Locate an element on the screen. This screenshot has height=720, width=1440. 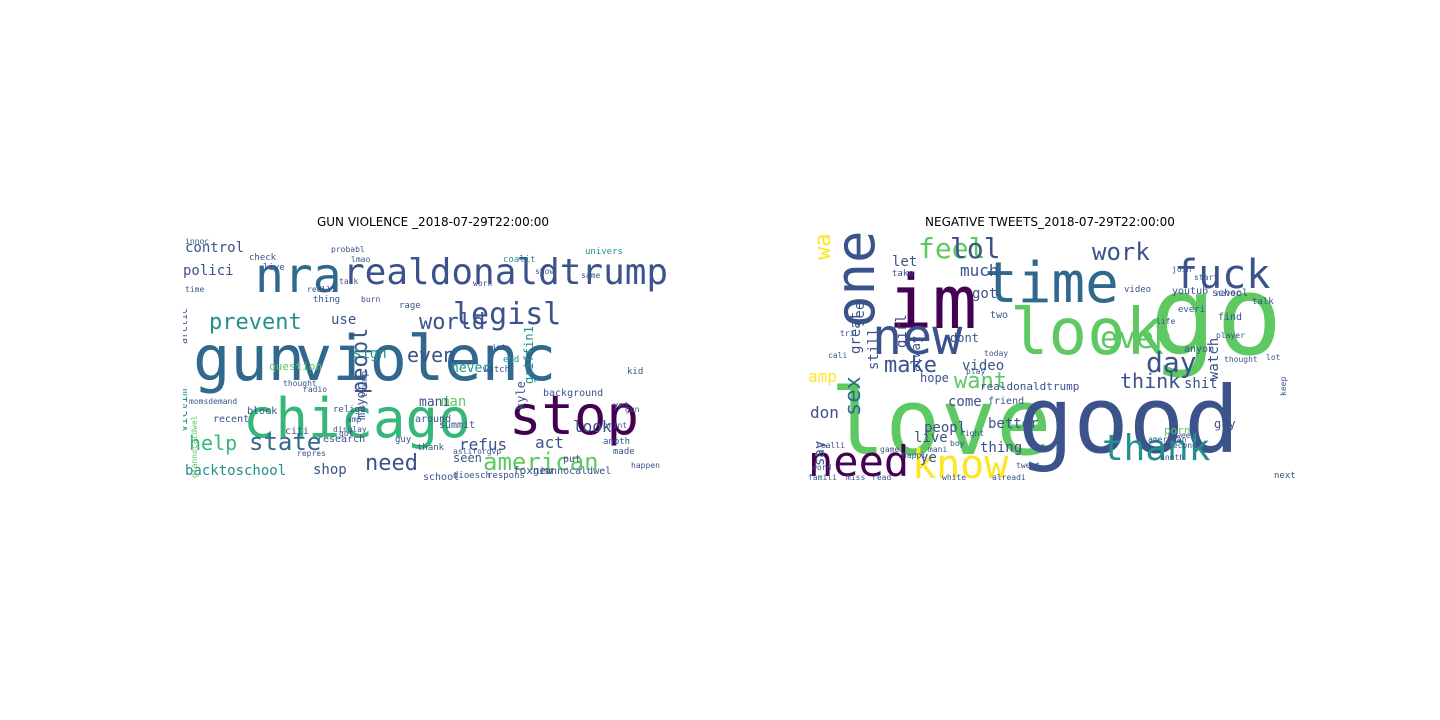
negative-tweets-word-feel: feel is located at coordinates (951, 248).